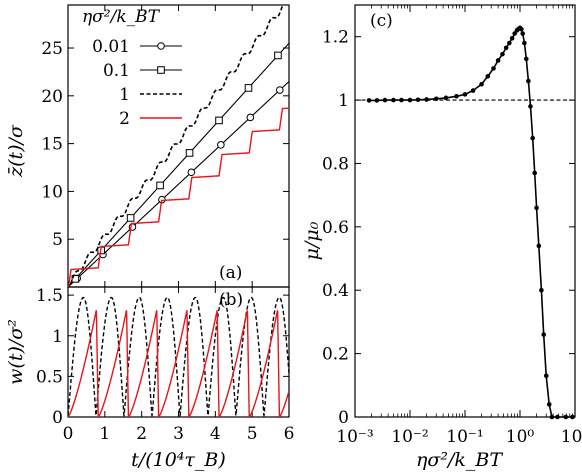  Describe the element at coordinates (124, 119) in the screenshot. I see `legend-entry-label: 2` at that location.